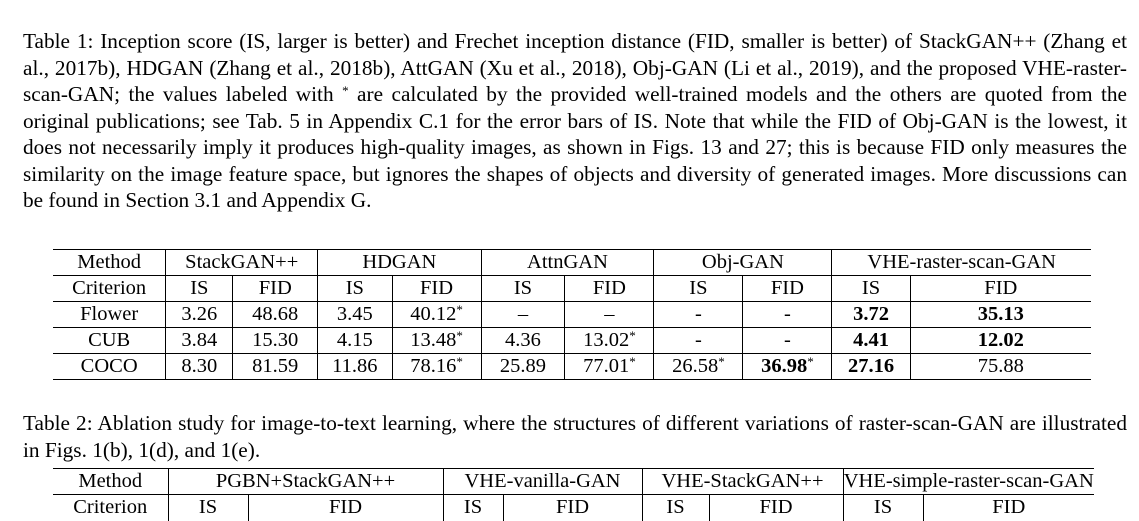 This screenshot has width=1139, height=521. Describe the element at coordinates (58, 41) in the screenshot. I see `table1-caption-label: Table 1:` at that location.